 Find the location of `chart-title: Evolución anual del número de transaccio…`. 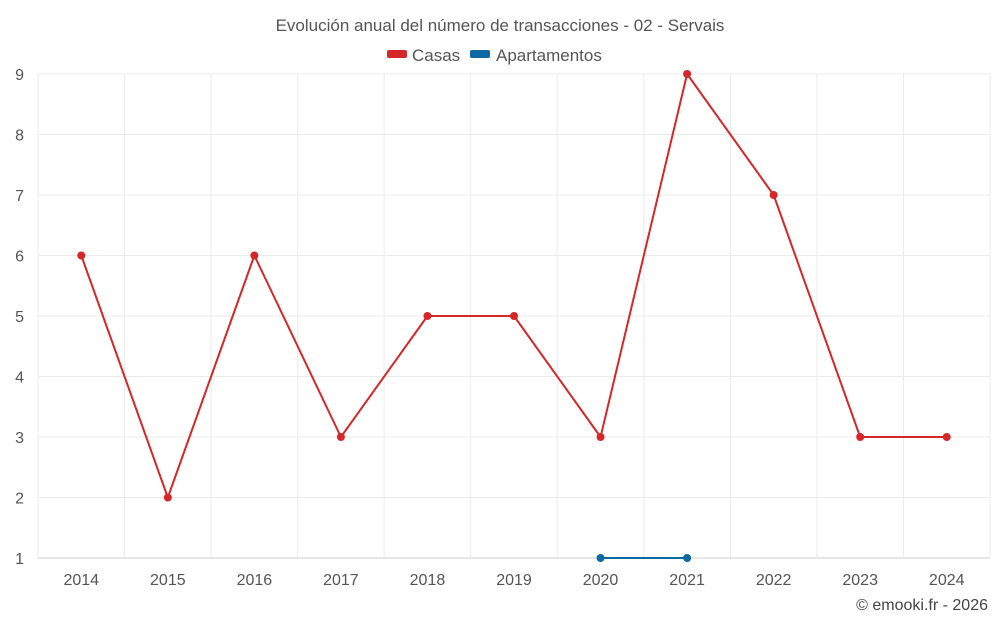

chart-title: Evolución anual del número de transaccio… is located at coordinates (500, 25).